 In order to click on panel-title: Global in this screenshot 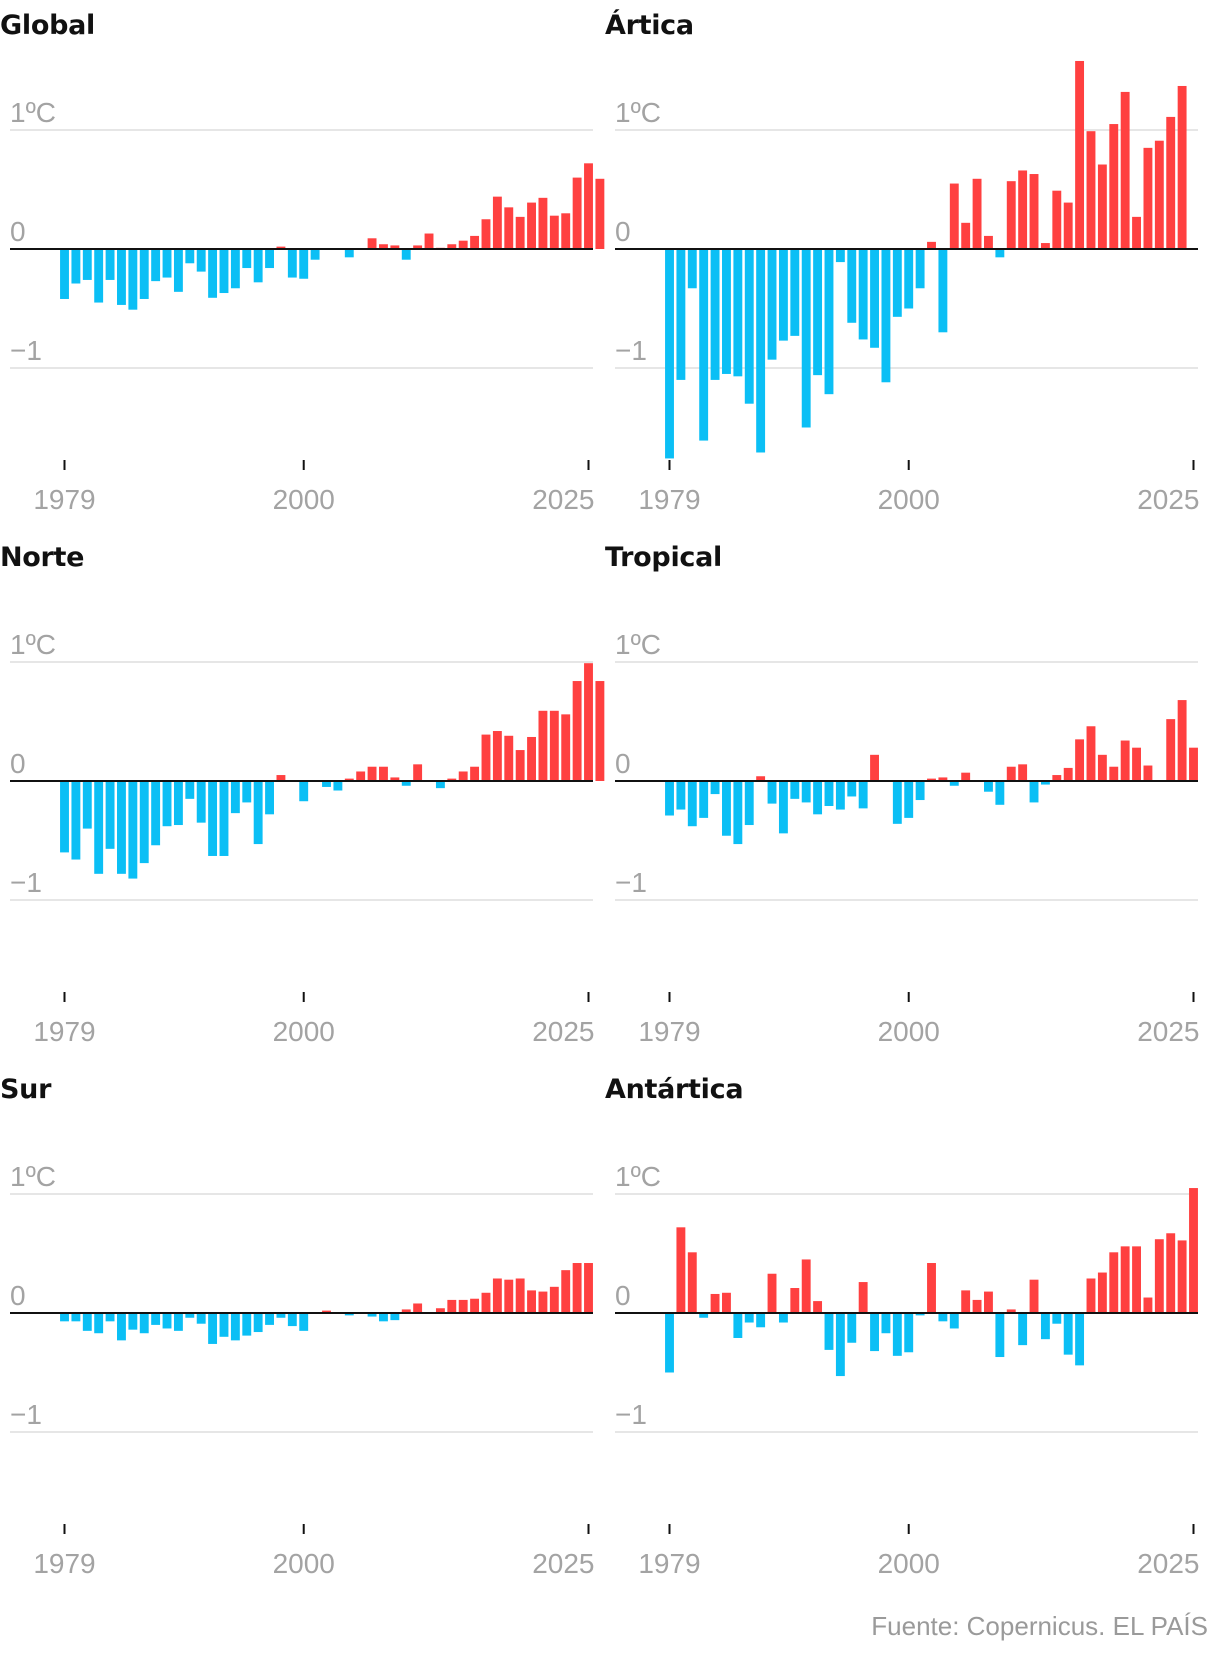, I will do `click(47, 25)`.